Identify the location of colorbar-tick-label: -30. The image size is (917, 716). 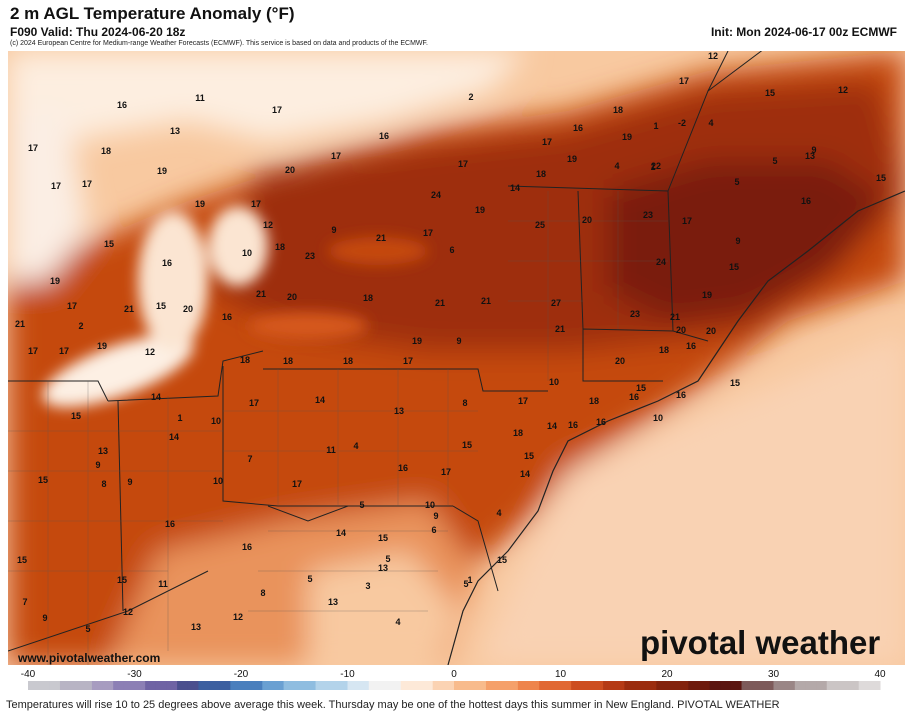
(134, 674).